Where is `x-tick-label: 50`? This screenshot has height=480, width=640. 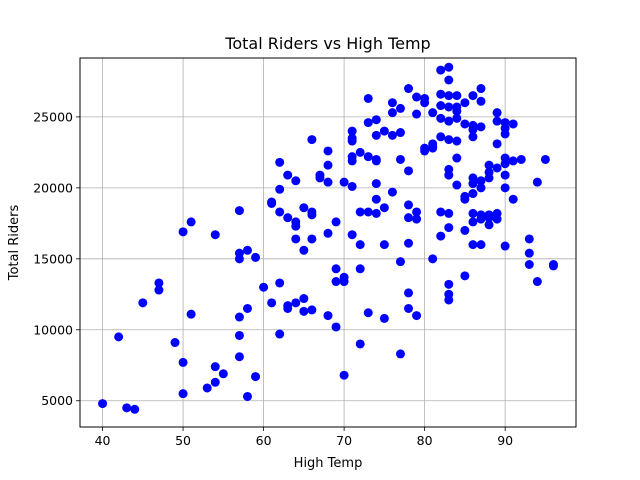 x-tick-label: 50 is located at coordinates (183, 440).